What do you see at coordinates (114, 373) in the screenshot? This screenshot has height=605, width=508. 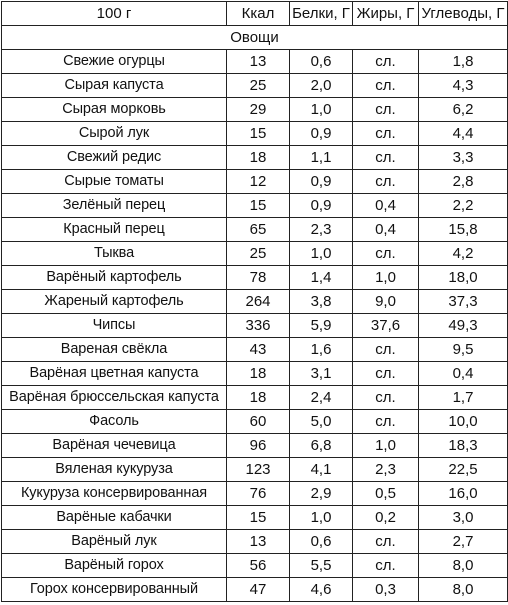 I see `food-name-cell: Варёная цветная капуста` at bounding box center [114, 373].